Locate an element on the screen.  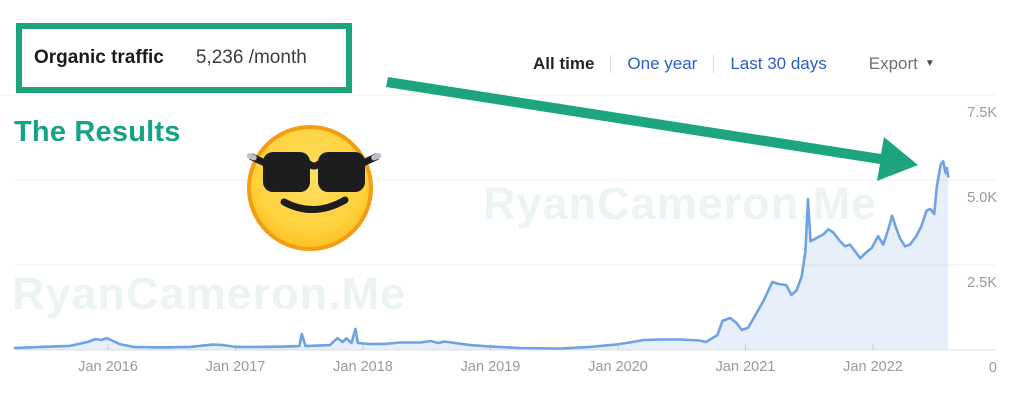
tab-one-year: One year is located at coordinates (662, 63).